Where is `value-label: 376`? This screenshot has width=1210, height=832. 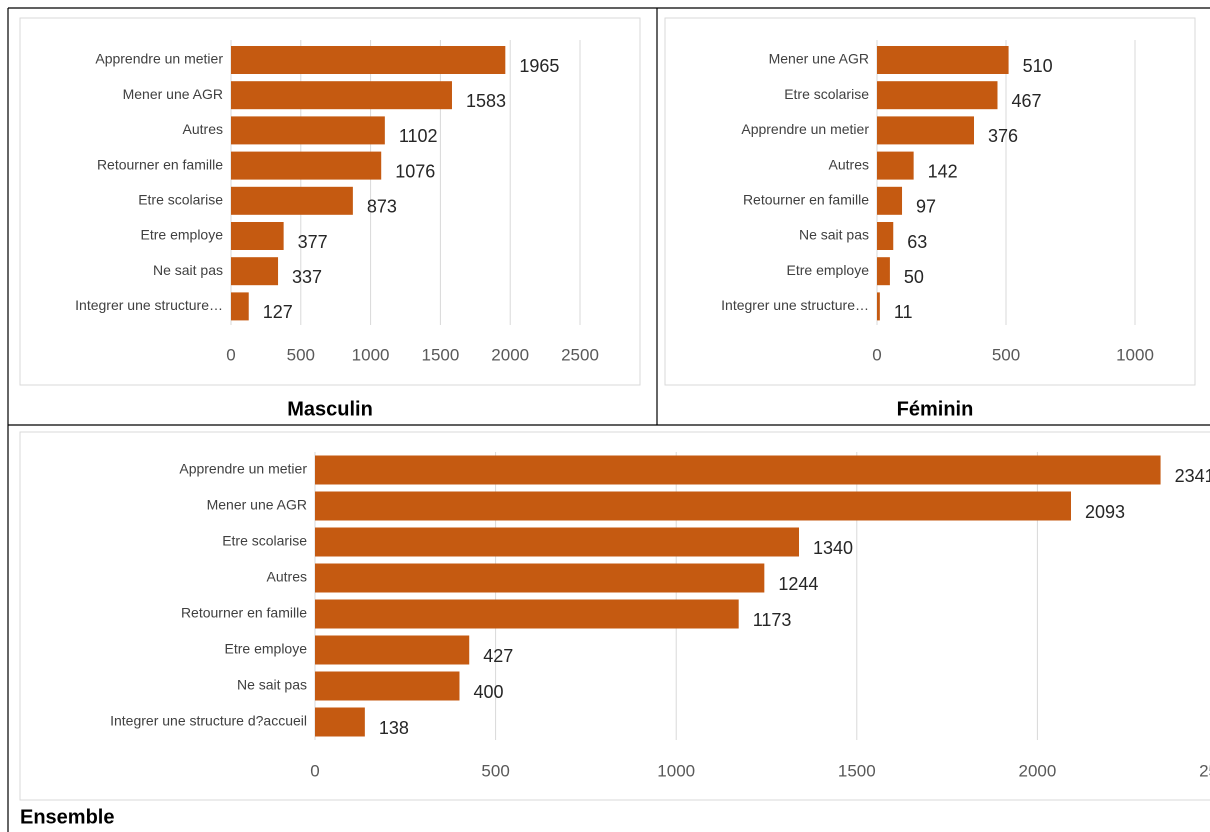
value-label: 376 is located at coordinates (1003, 136).